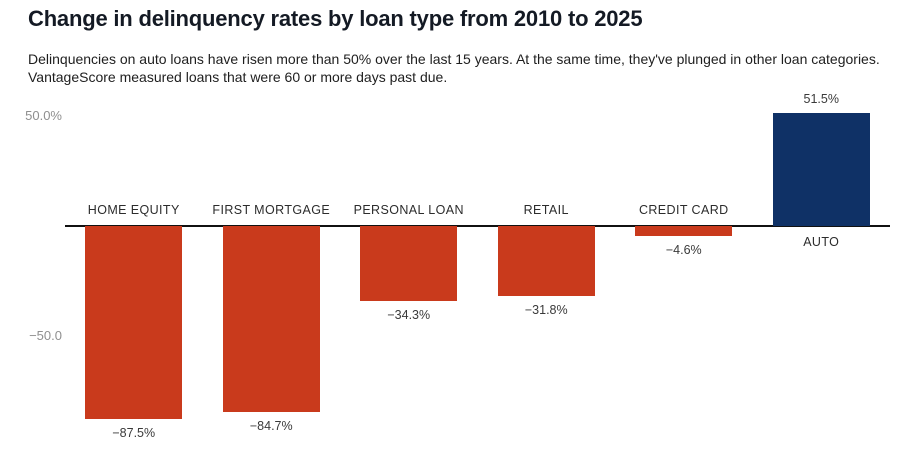 This screenshot has width=907, height=450. Describe the element at coordinates (821, 98) in the screenshot. I see `bar-value-label: 51.5%` at that location.